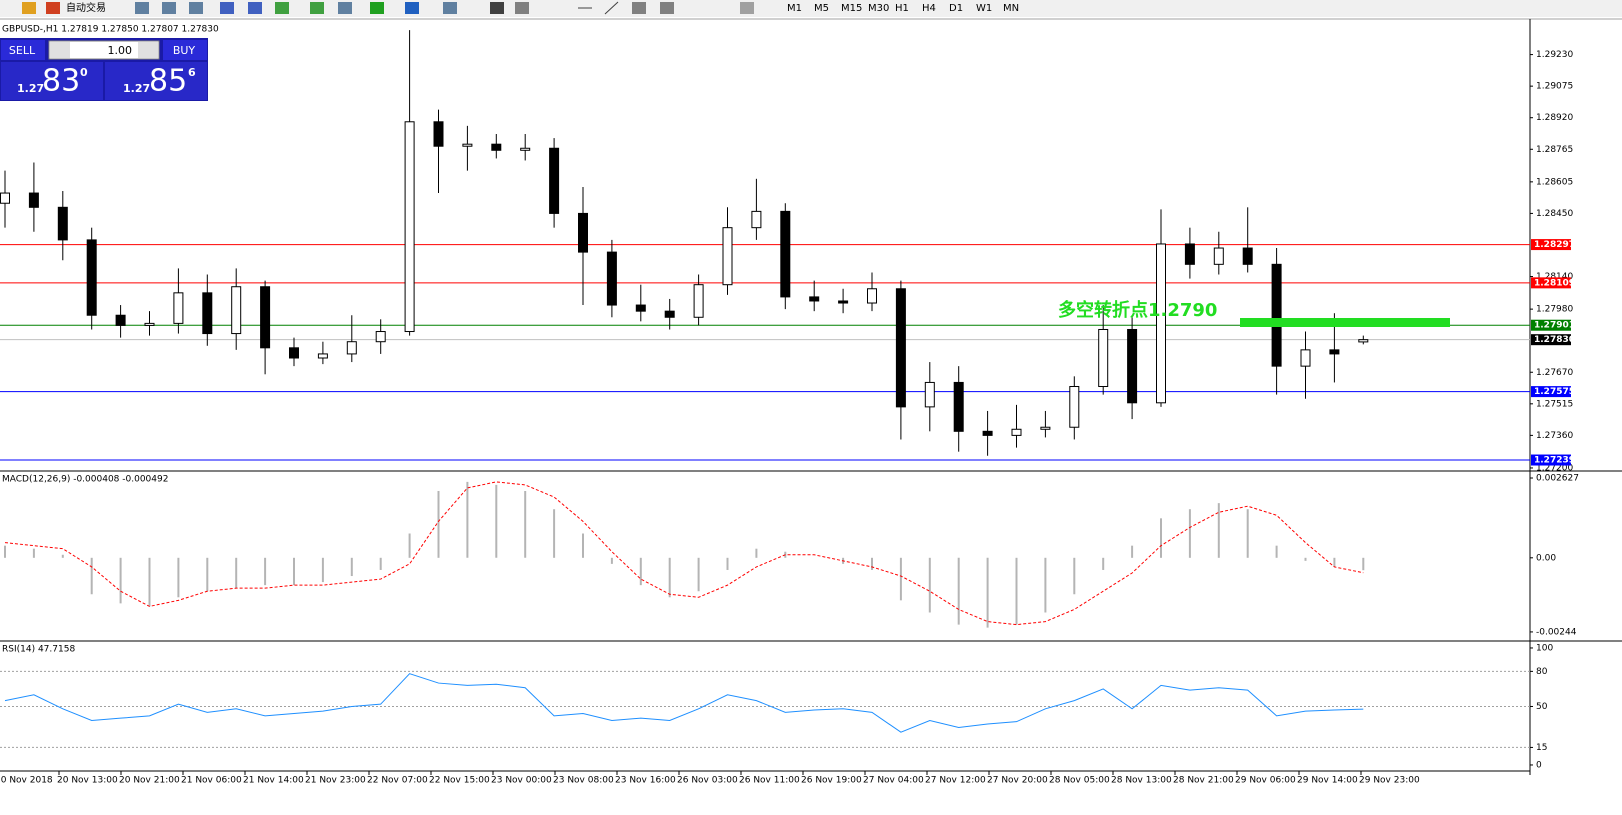 This screenshot has height=815, width=1622. What do you see at coordinates (794, 8) in the screenshot?
I see `timeframe-button: M1` at bounding box center [794, 8].